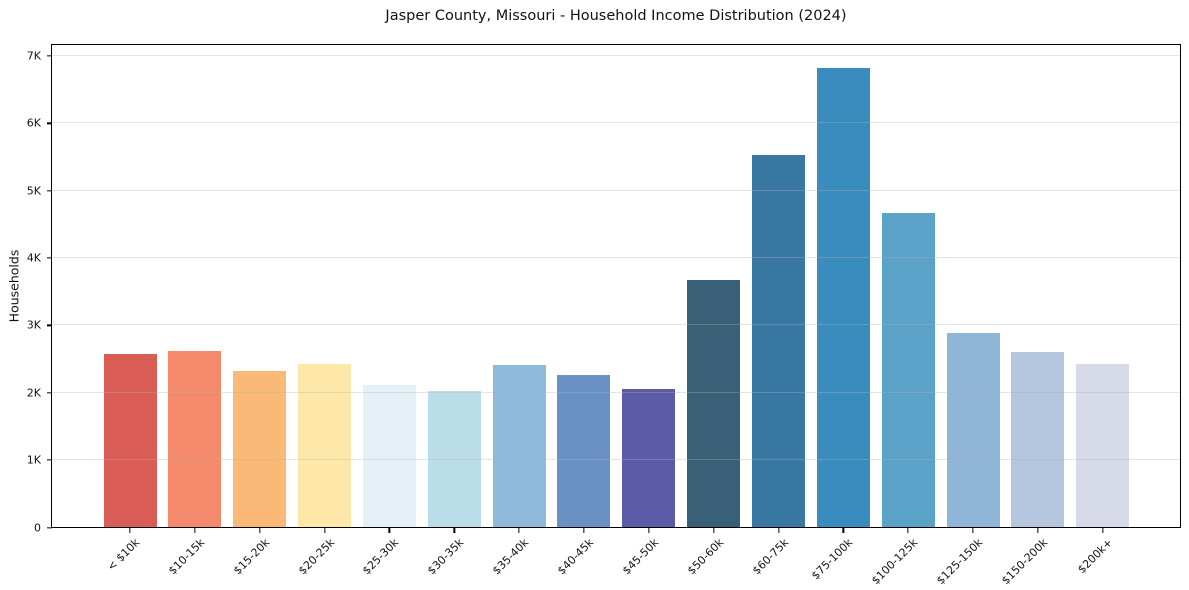  Describe the element at coordinates (575, 557) in the screenshot. I see `x-tick-label: $40-45k` at that location.